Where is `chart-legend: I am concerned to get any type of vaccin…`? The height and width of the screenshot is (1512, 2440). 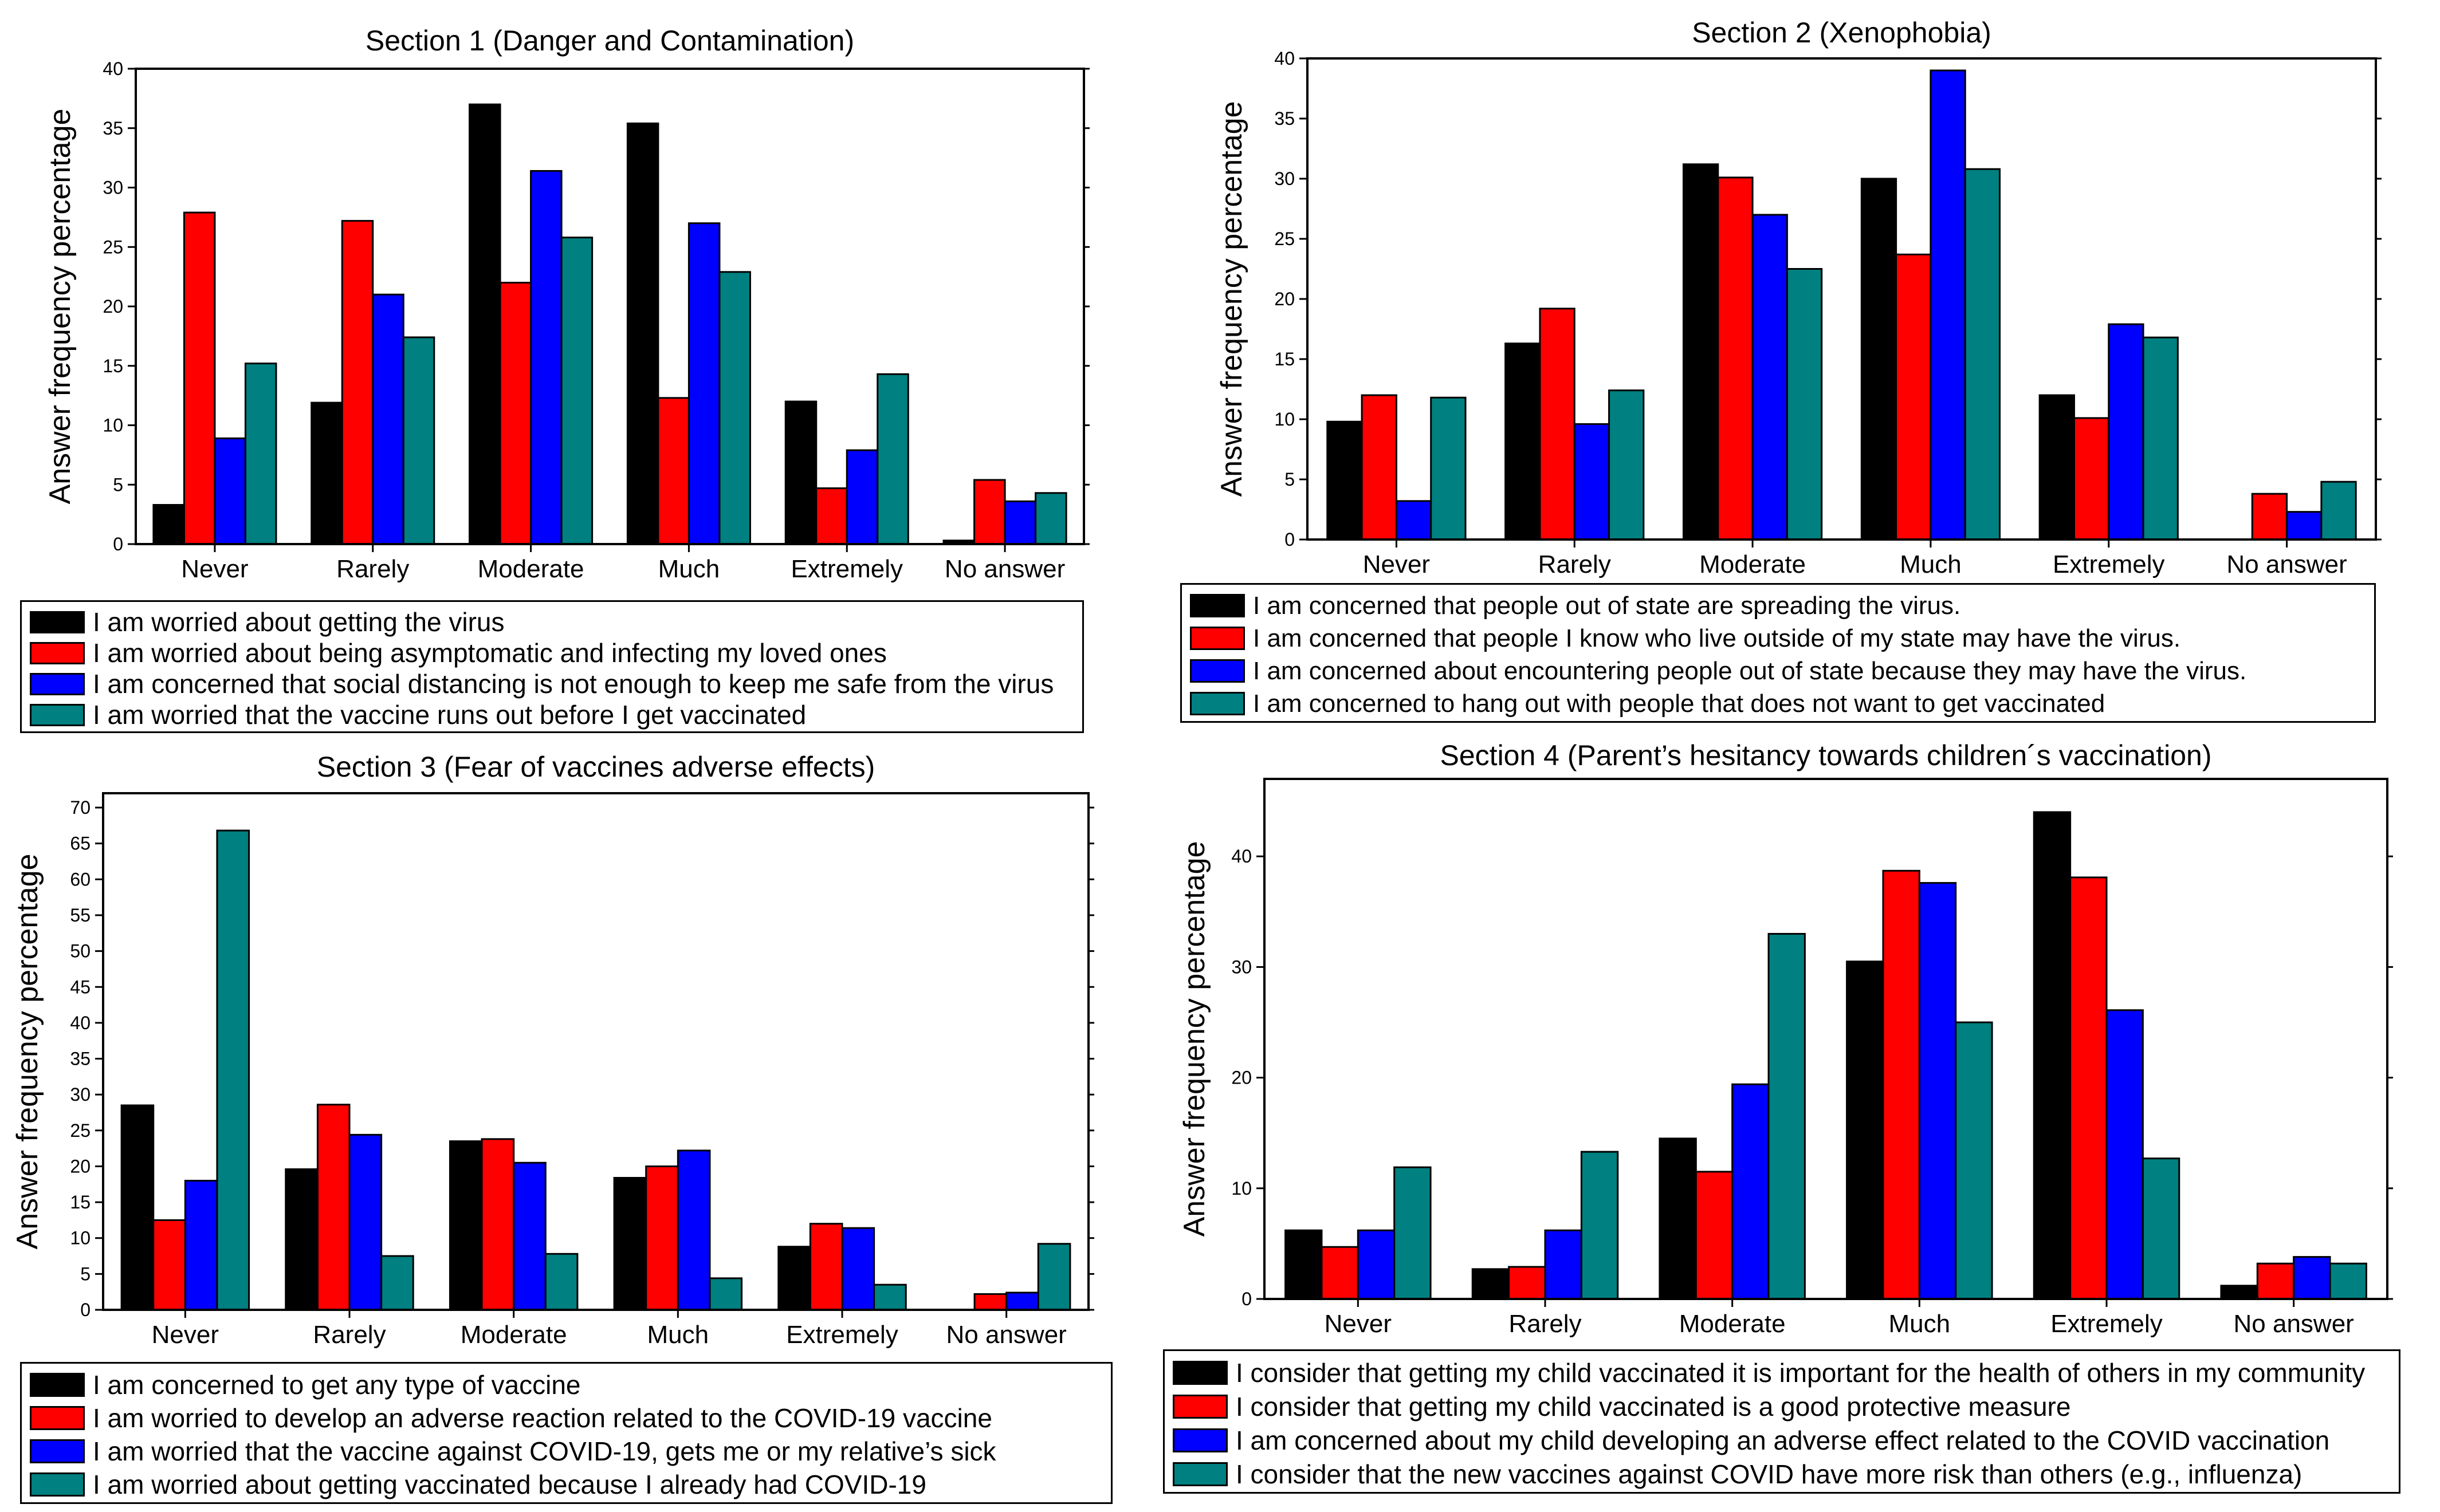
chart-legend: I am concerned to get any type of vaccin… is located at coordinates (566, 1433).